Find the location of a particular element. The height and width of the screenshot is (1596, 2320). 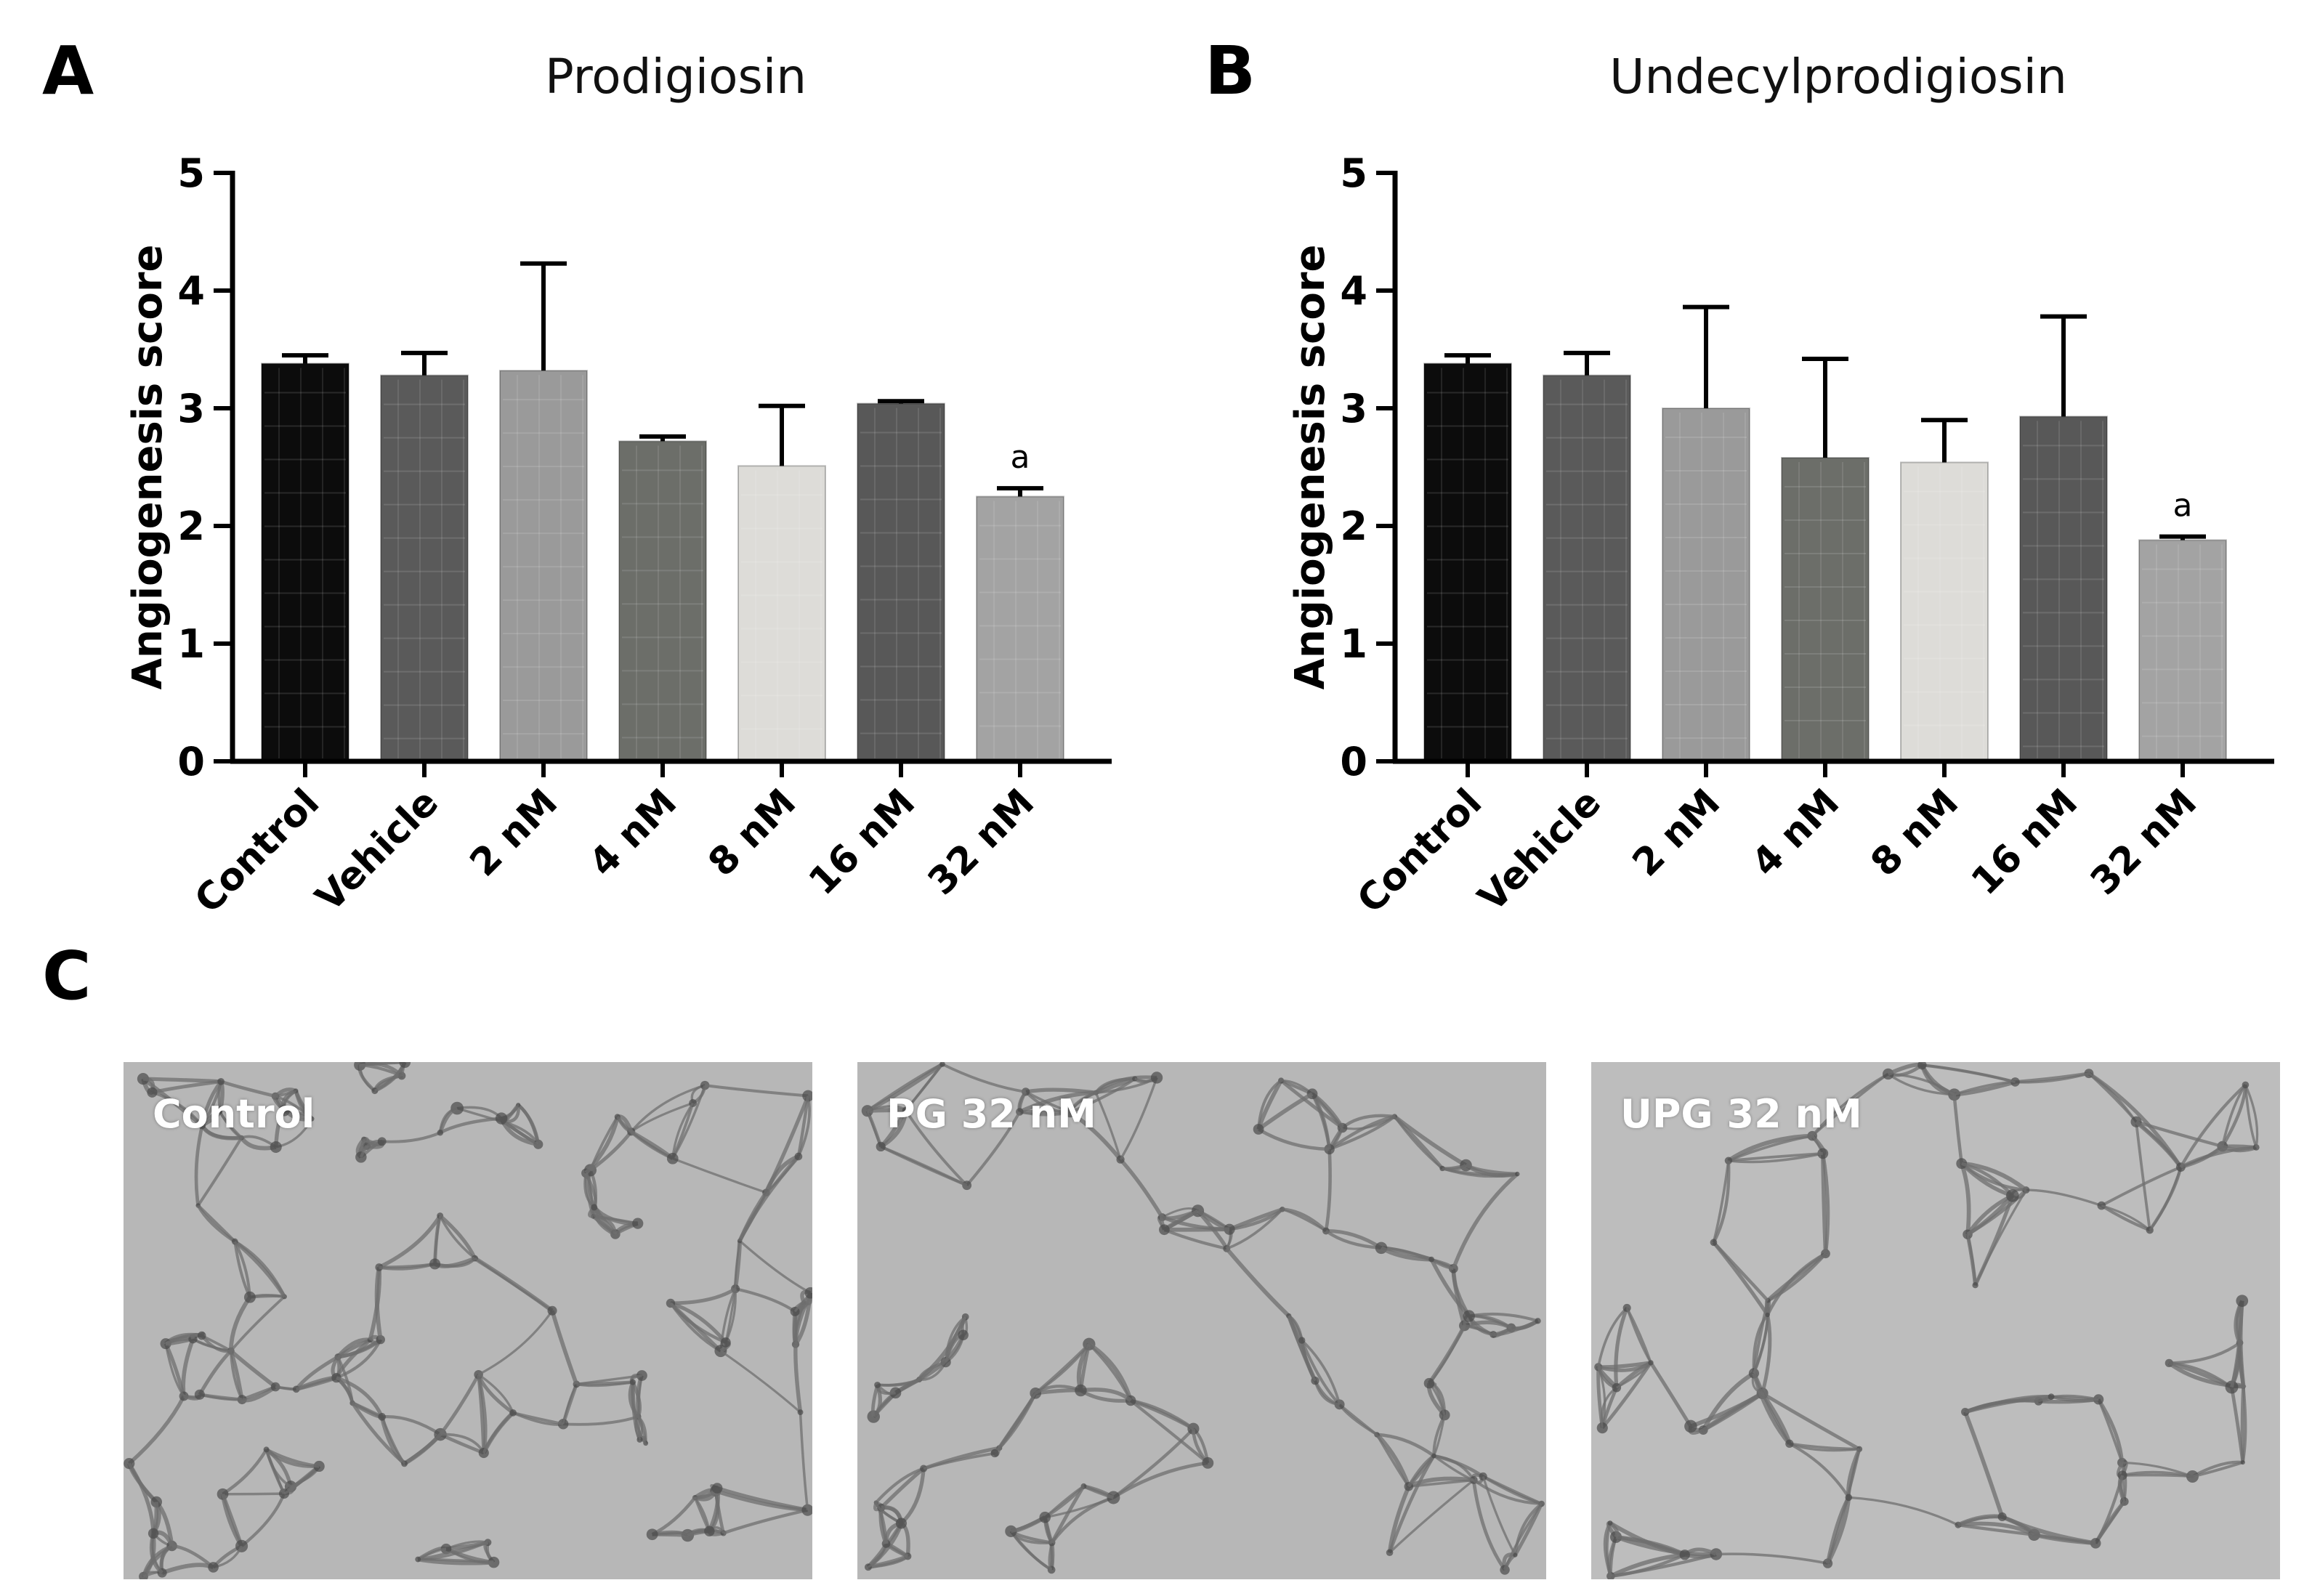

micrograph-background is located at coordinates (1935, 1320).